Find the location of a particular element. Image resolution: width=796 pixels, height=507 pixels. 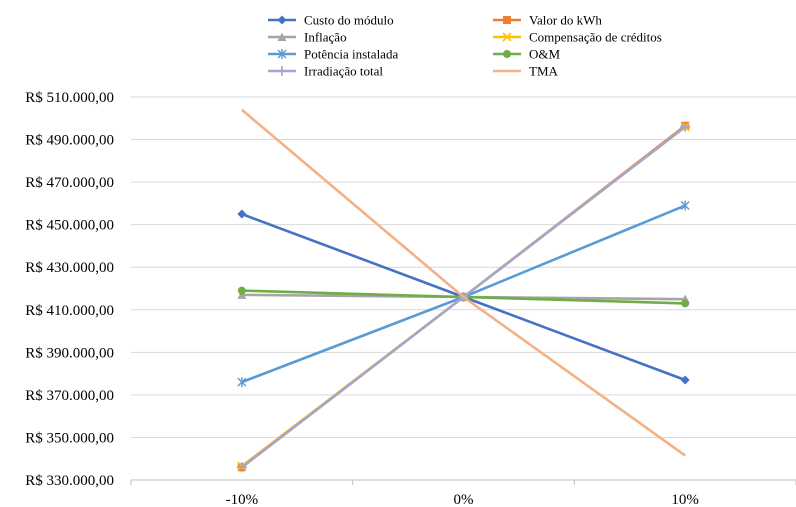

y-tick-label: R$ 370.000,00 is located at coordinates (69, 396).